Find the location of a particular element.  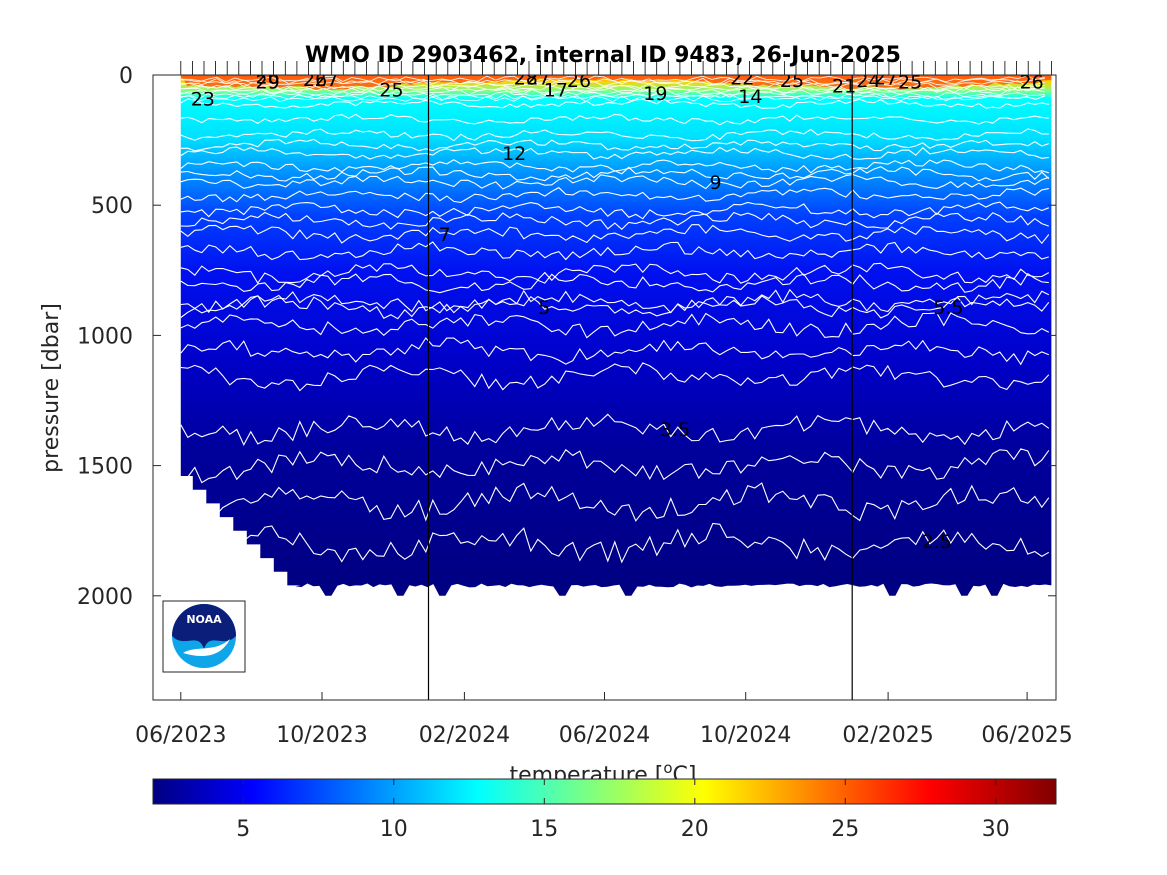

contour-label: 7 is located at coordinates (445, 235).